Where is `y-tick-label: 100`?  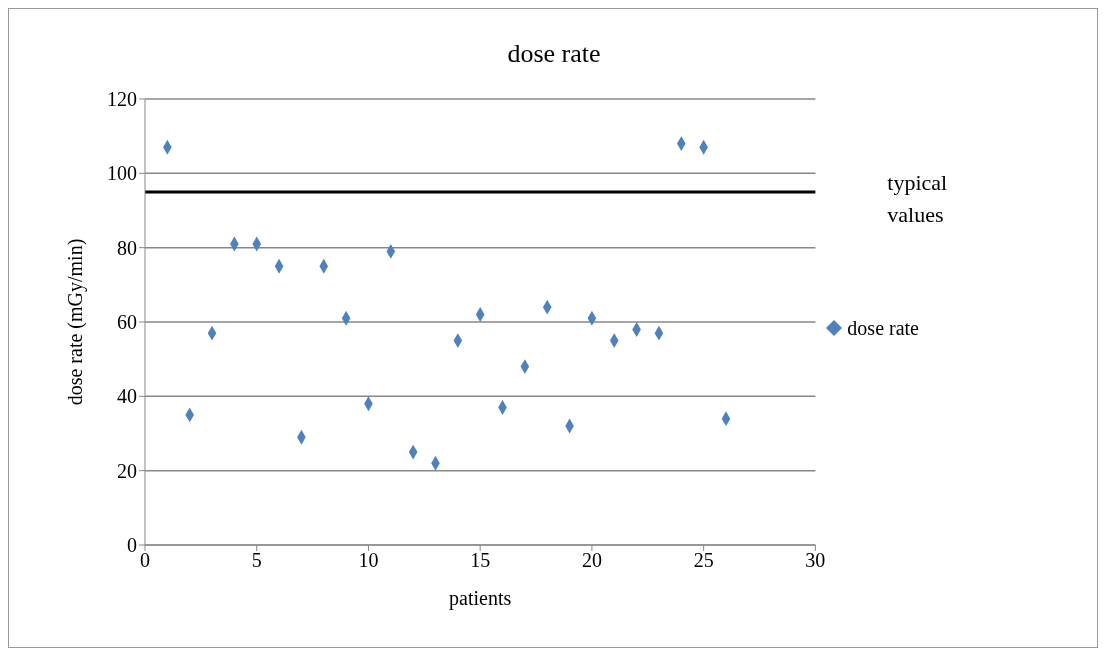
y-tick-label: 100 is located at coordinates (122, 173).